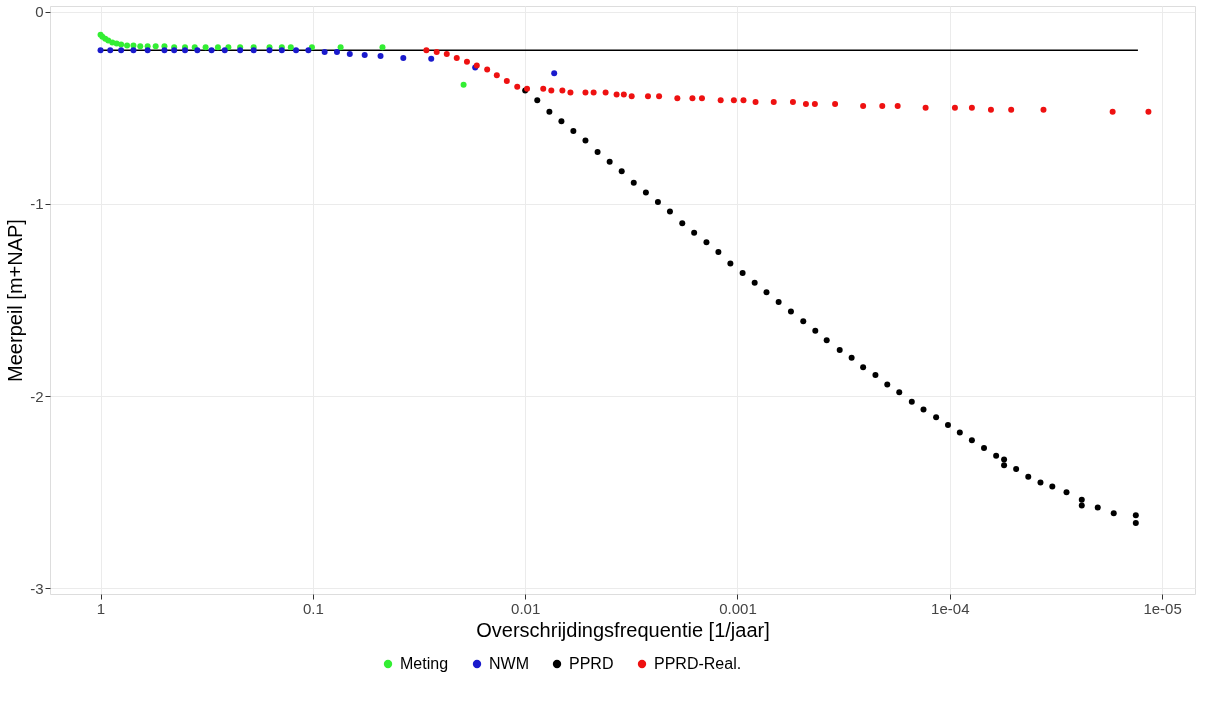 This screenshot has width=1210, height=712. I want to click on legend-label: NWM, so click(509, 663).